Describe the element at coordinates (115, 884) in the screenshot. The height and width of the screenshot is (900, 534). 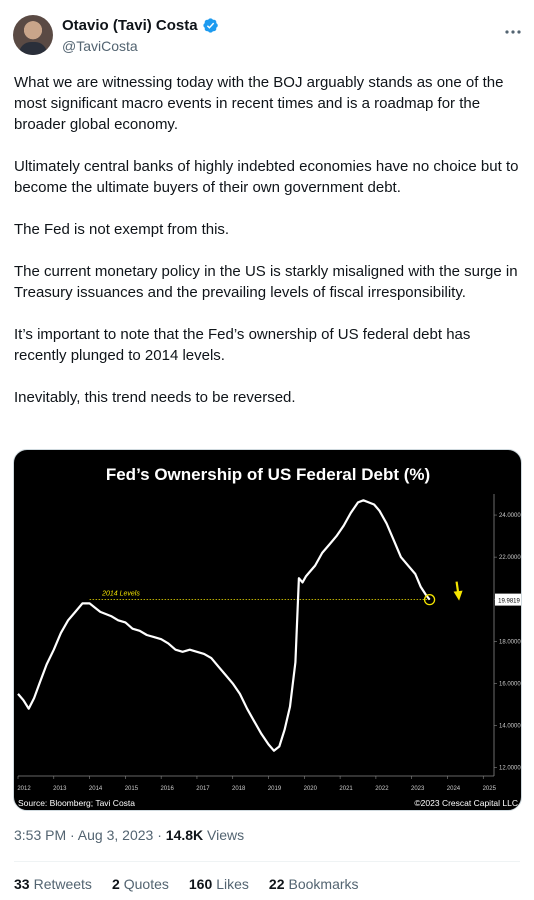
I see `stat-count: 2` at that location.